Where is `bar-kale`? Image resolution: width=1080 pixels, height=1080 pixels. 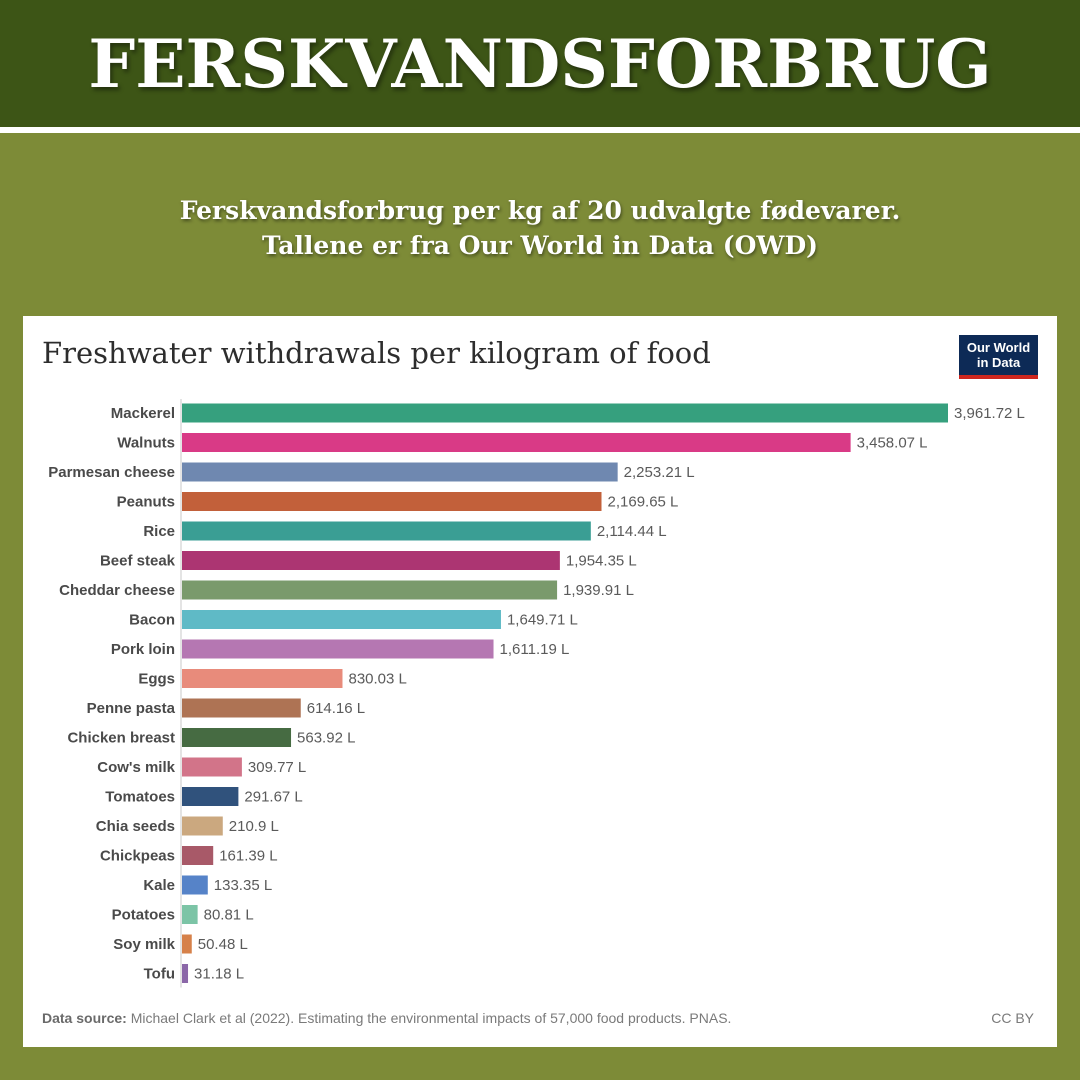 bar-kale is located at coordinates (195, 885).